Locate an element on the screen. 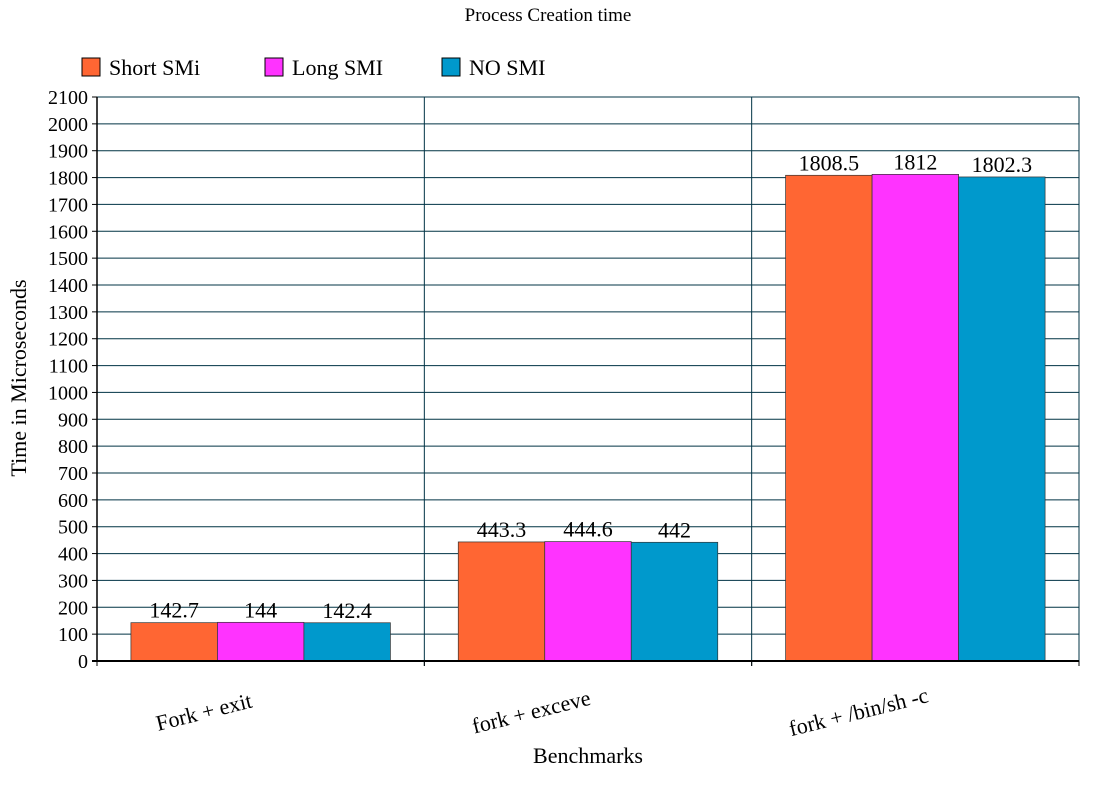 This screenshot has height=805, width=1095. y-tick-label: 200 is located at coordinates (73, 608).